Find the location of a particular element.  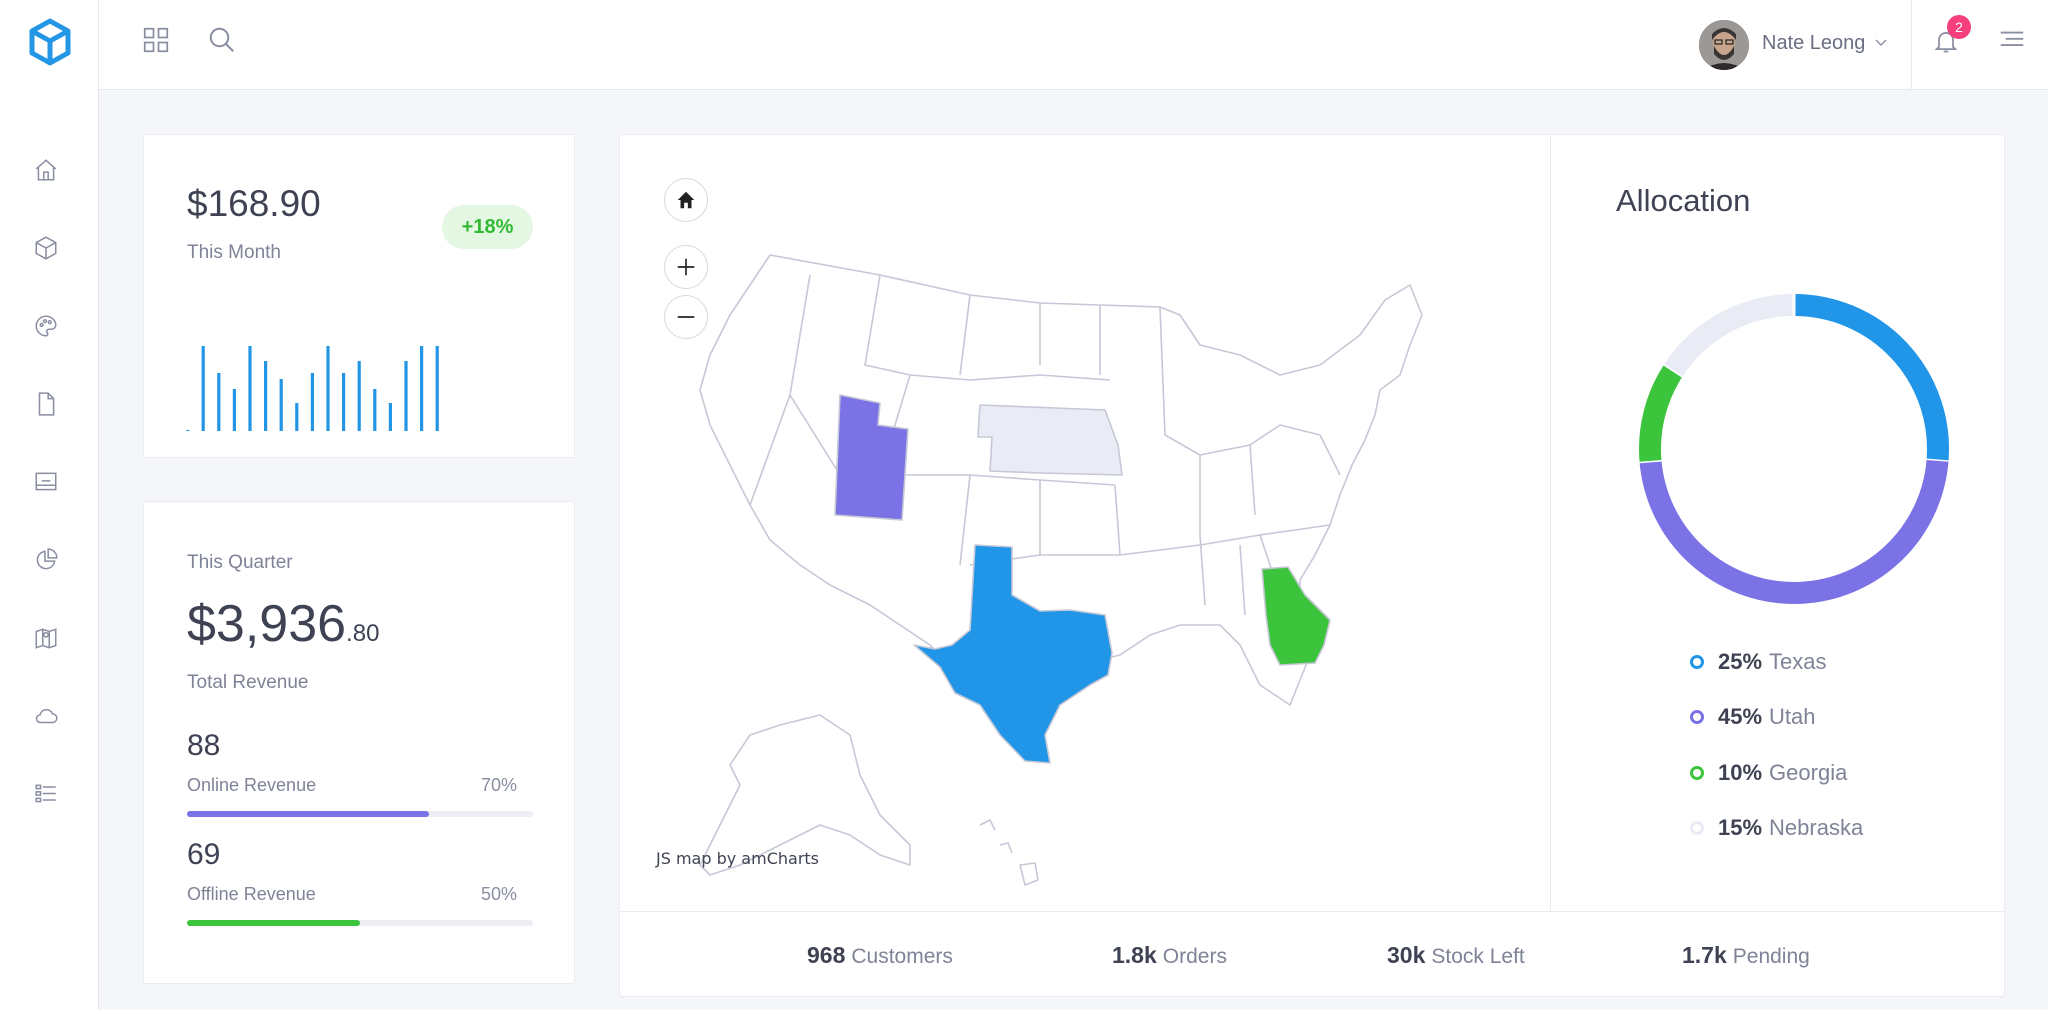

stat-label: Customers is located at coordinates (902, 956).